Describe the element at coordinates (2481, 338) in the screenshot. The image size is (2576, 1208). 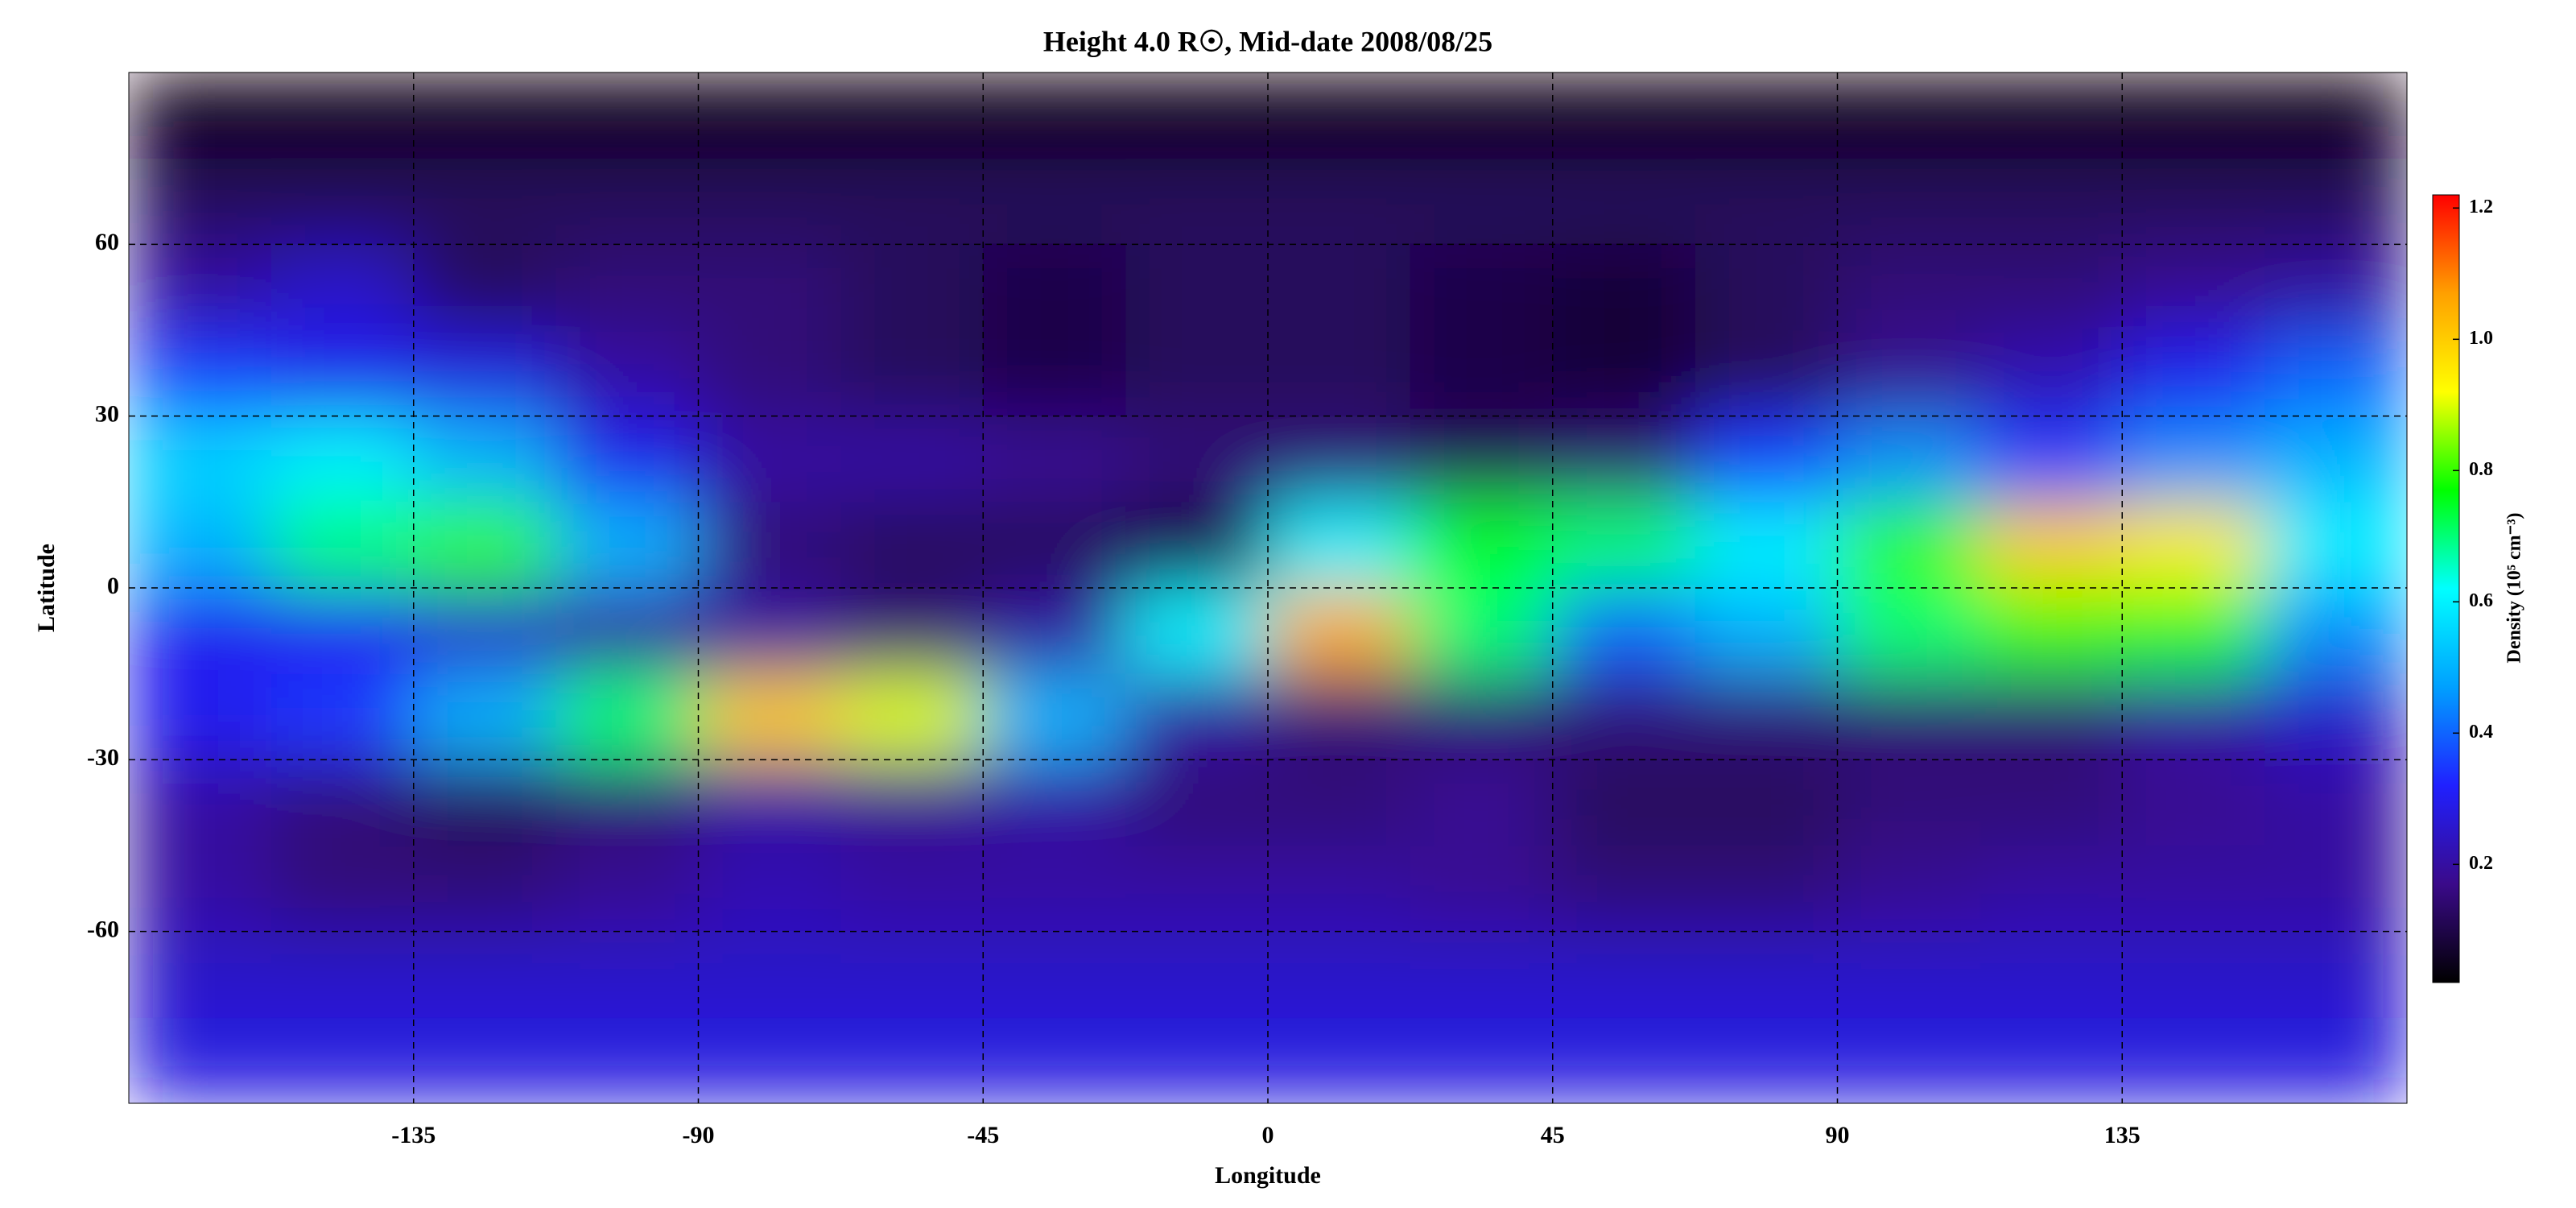
I see `colorbar-tick-label: 1.0` at that location.